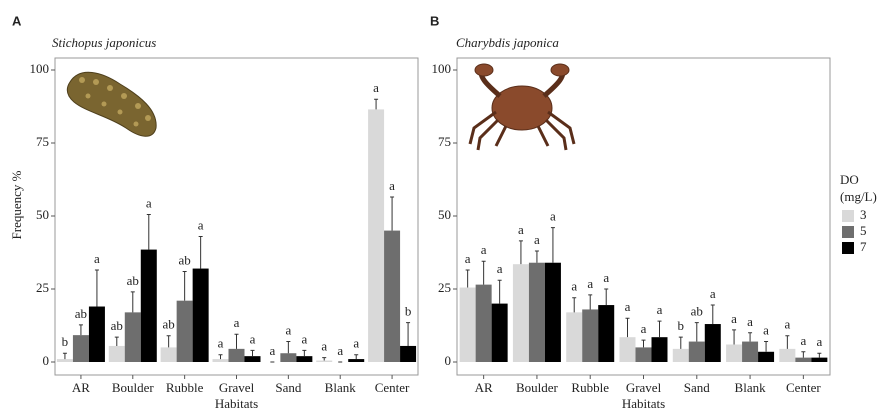  Describe the element at coordinates (644, 387) in the screenshot. I see `x-tick-label: Gravel` at that location.